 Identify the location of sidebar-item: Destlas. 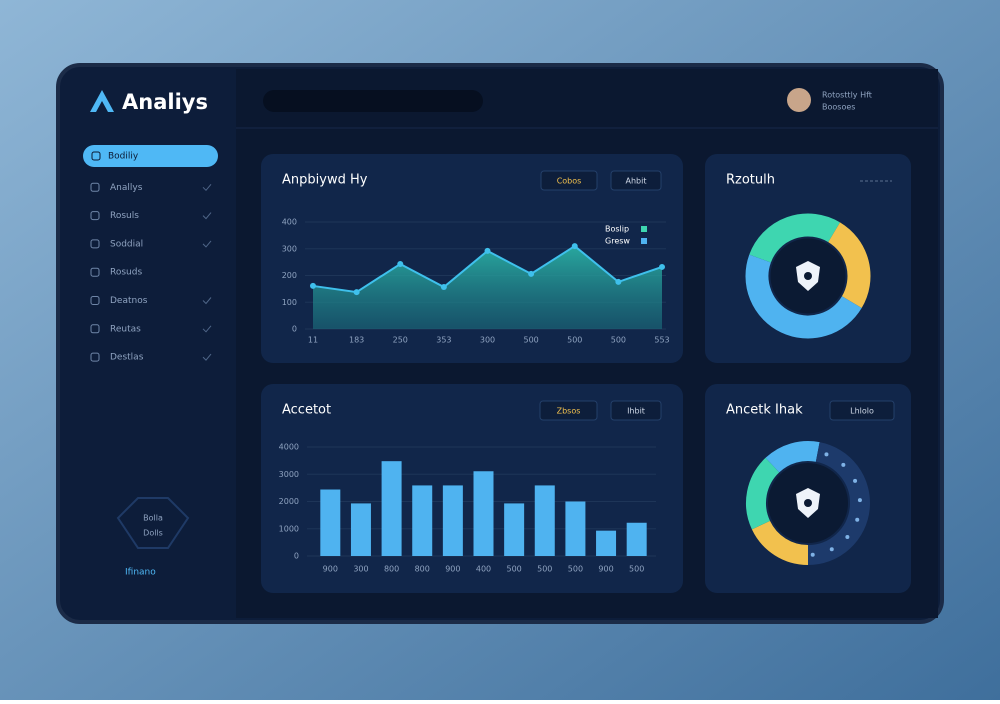
(127, 358).